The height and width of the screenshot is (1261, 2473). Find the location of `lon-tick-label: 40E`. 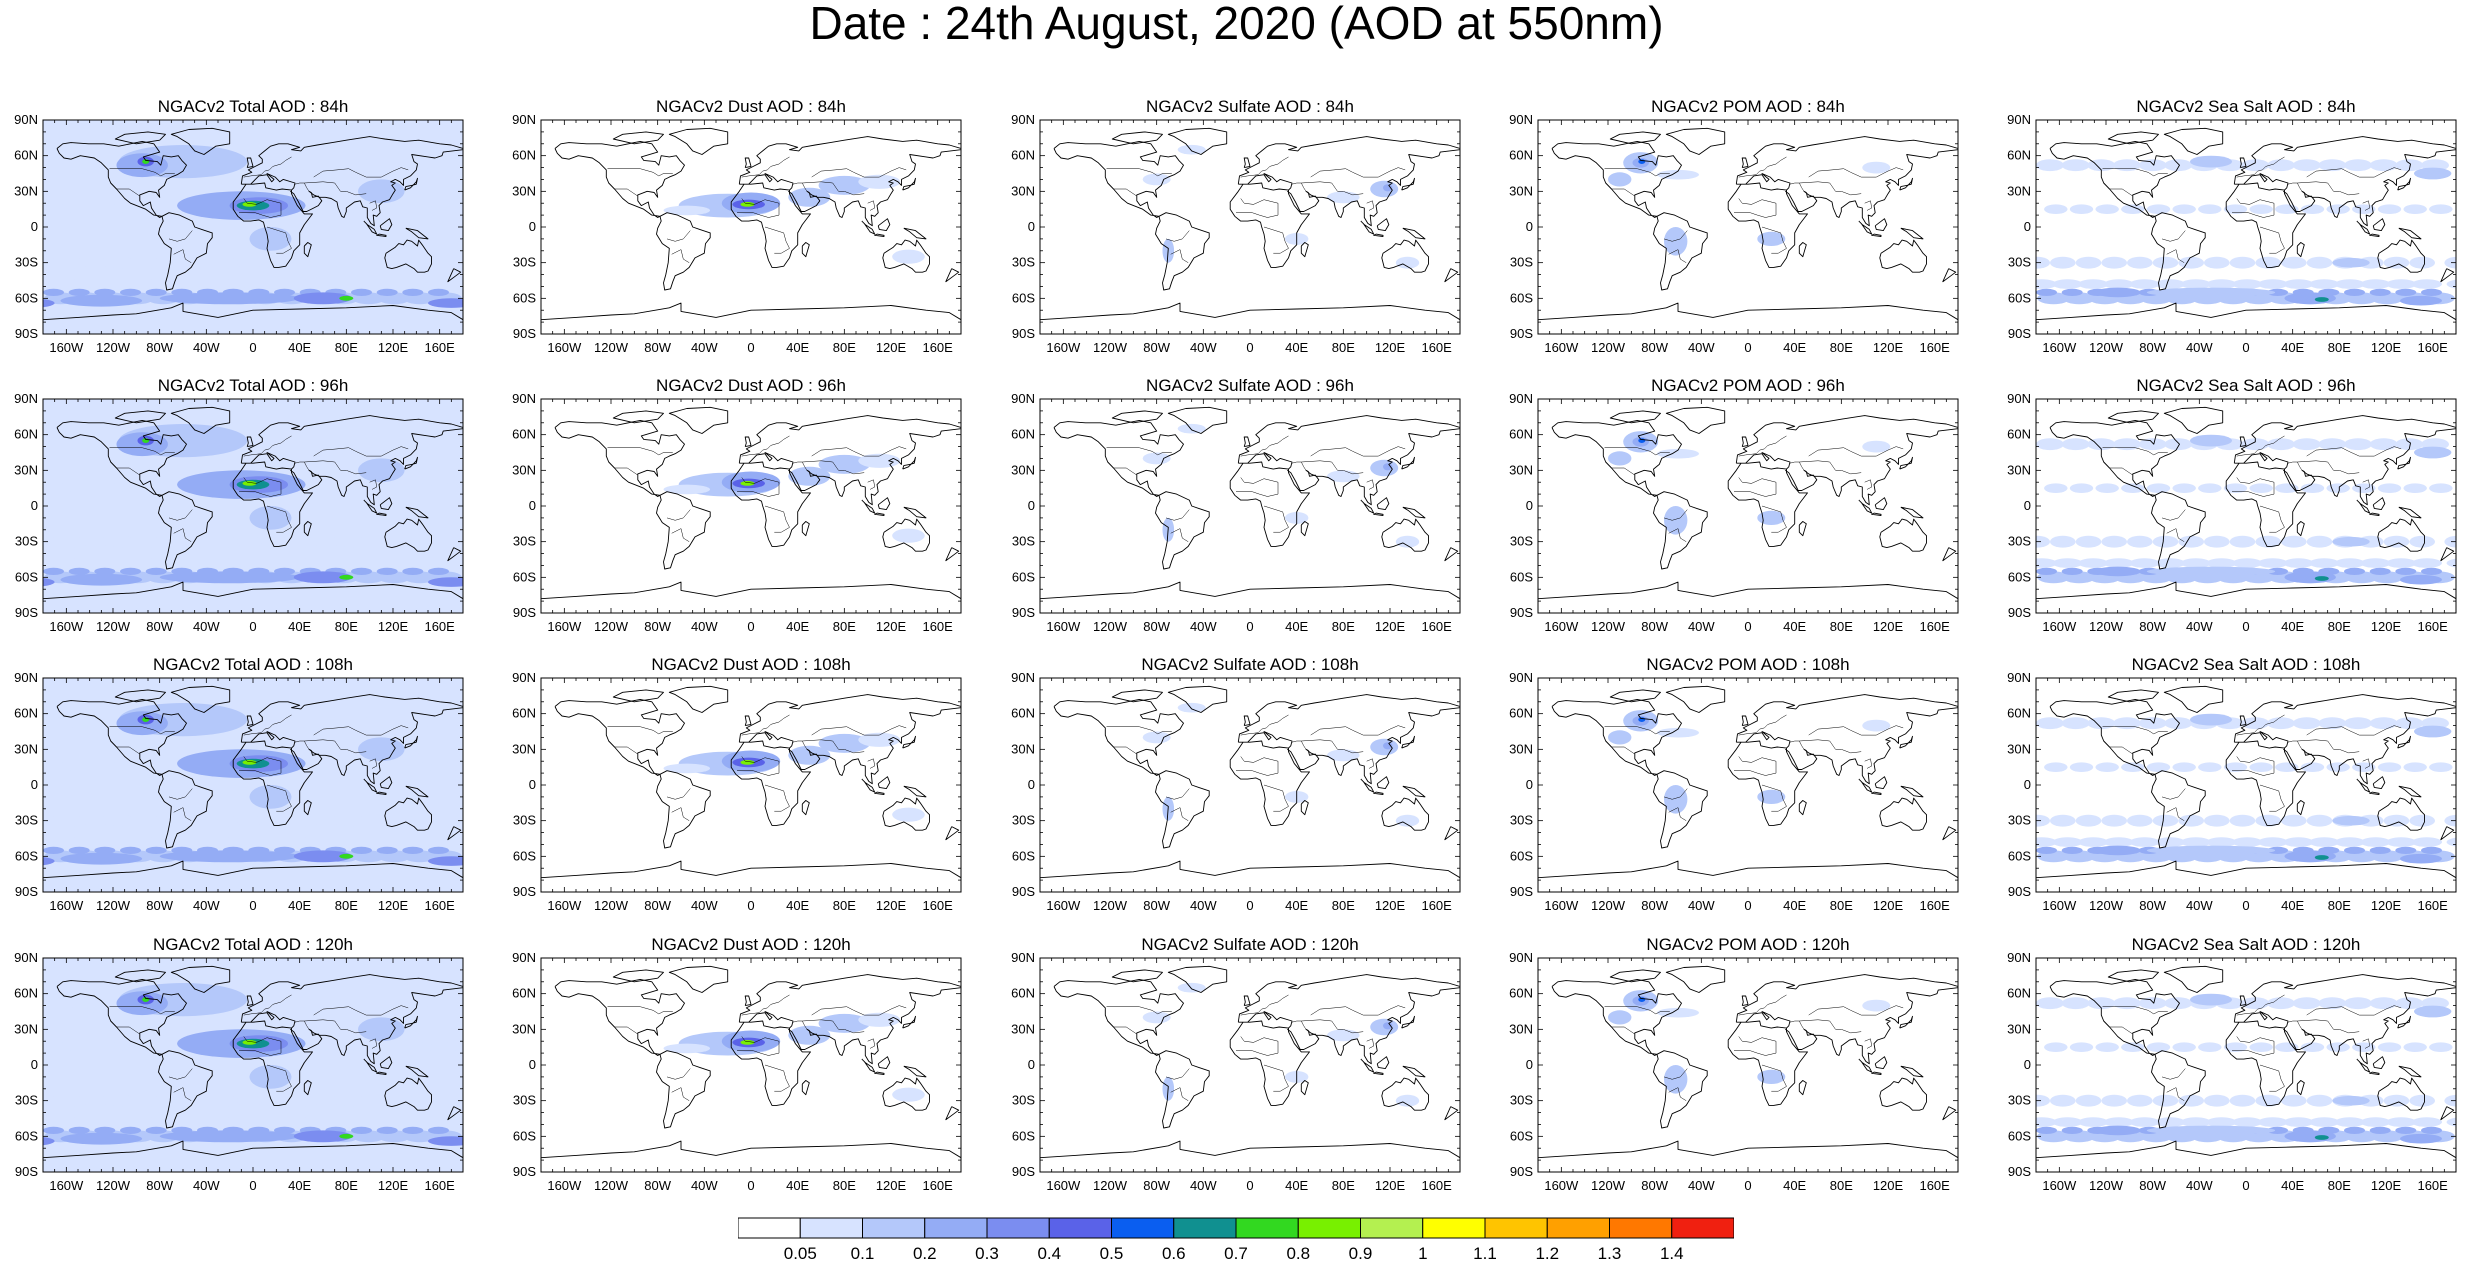

lon-tick-label: 40E is located at coordinates (299, 626).